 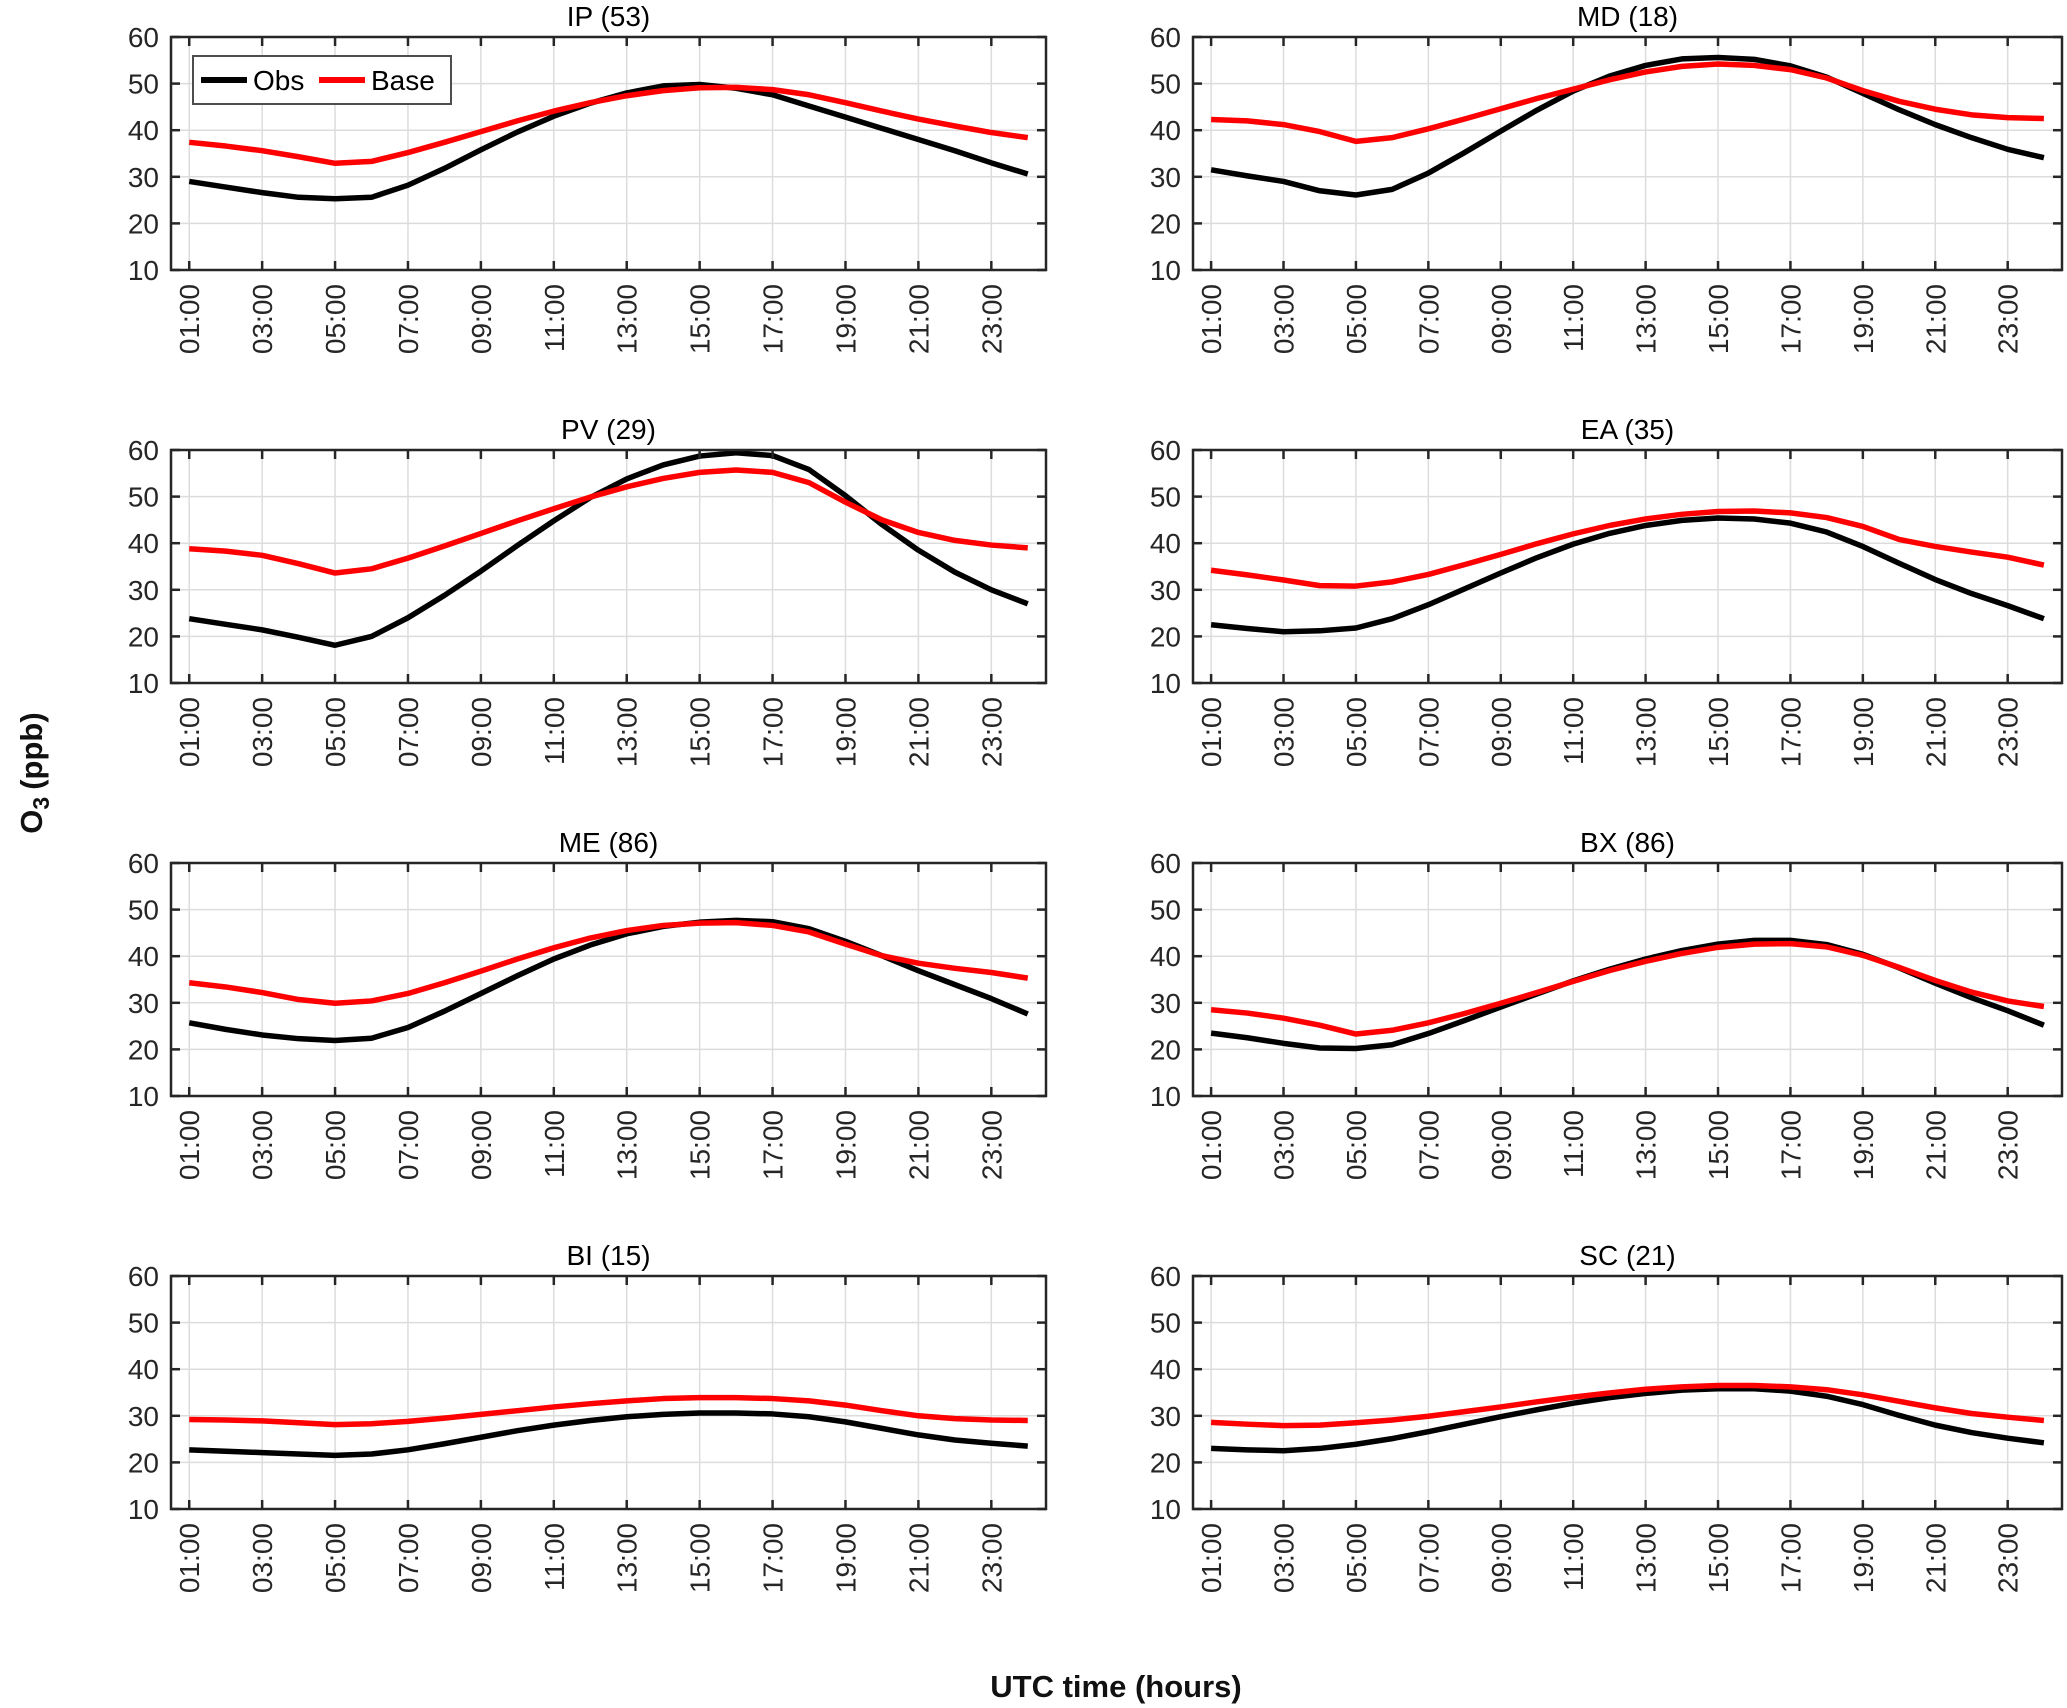 What do you see at coordinates (609, 16) in the screenshot?
I see `subplot-title: IP (53)` at bounding box center [609, 16].